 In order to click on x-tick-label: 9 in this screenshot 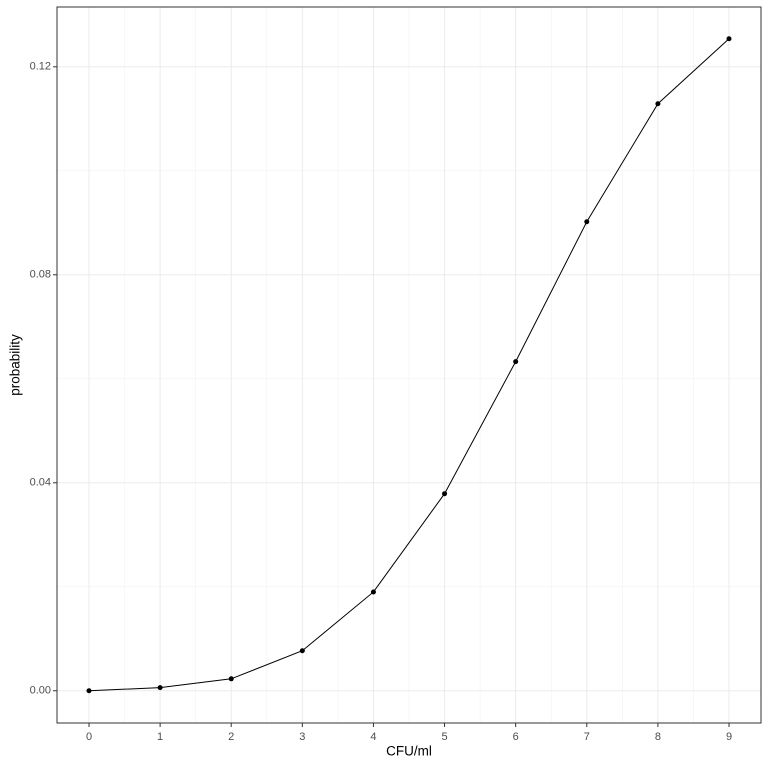, I will do `click(729, 737)`.